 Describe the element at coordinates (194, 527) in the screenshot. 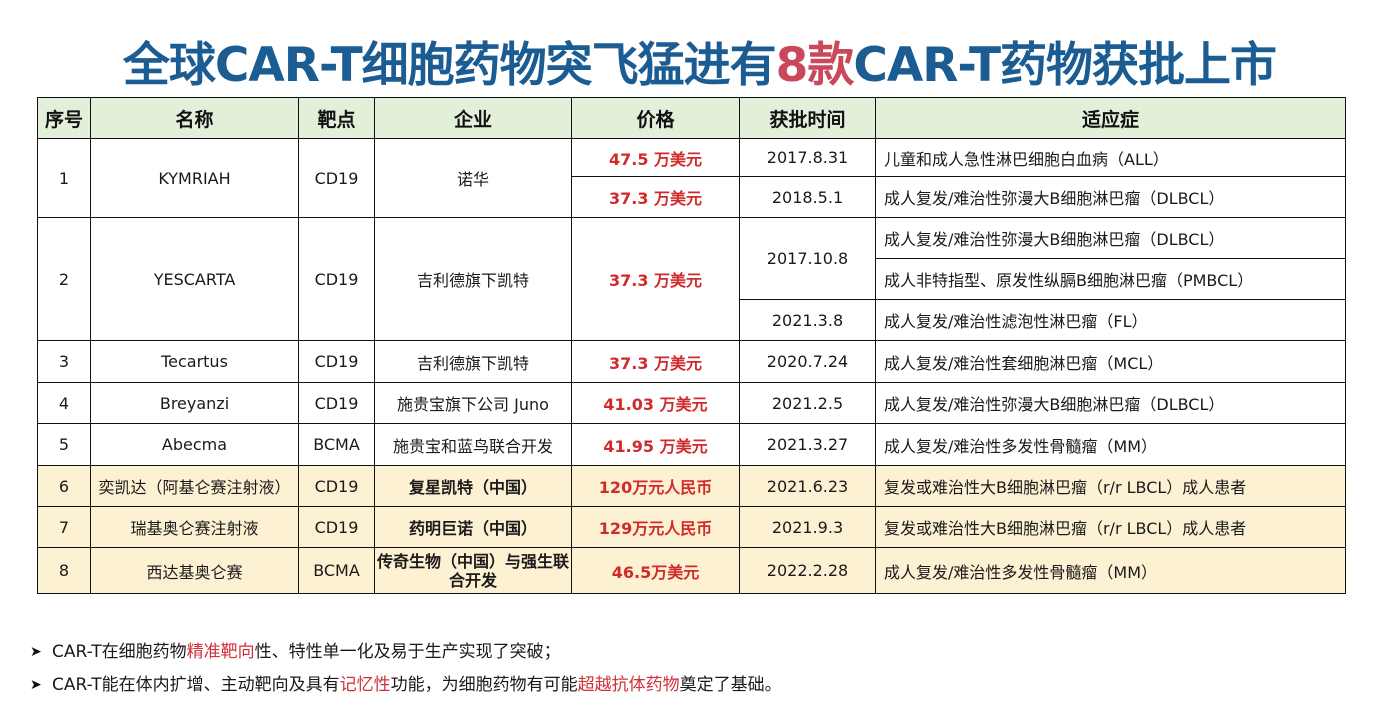

I see `cell-name: 瑞基奥仑赛注射液` at that location.